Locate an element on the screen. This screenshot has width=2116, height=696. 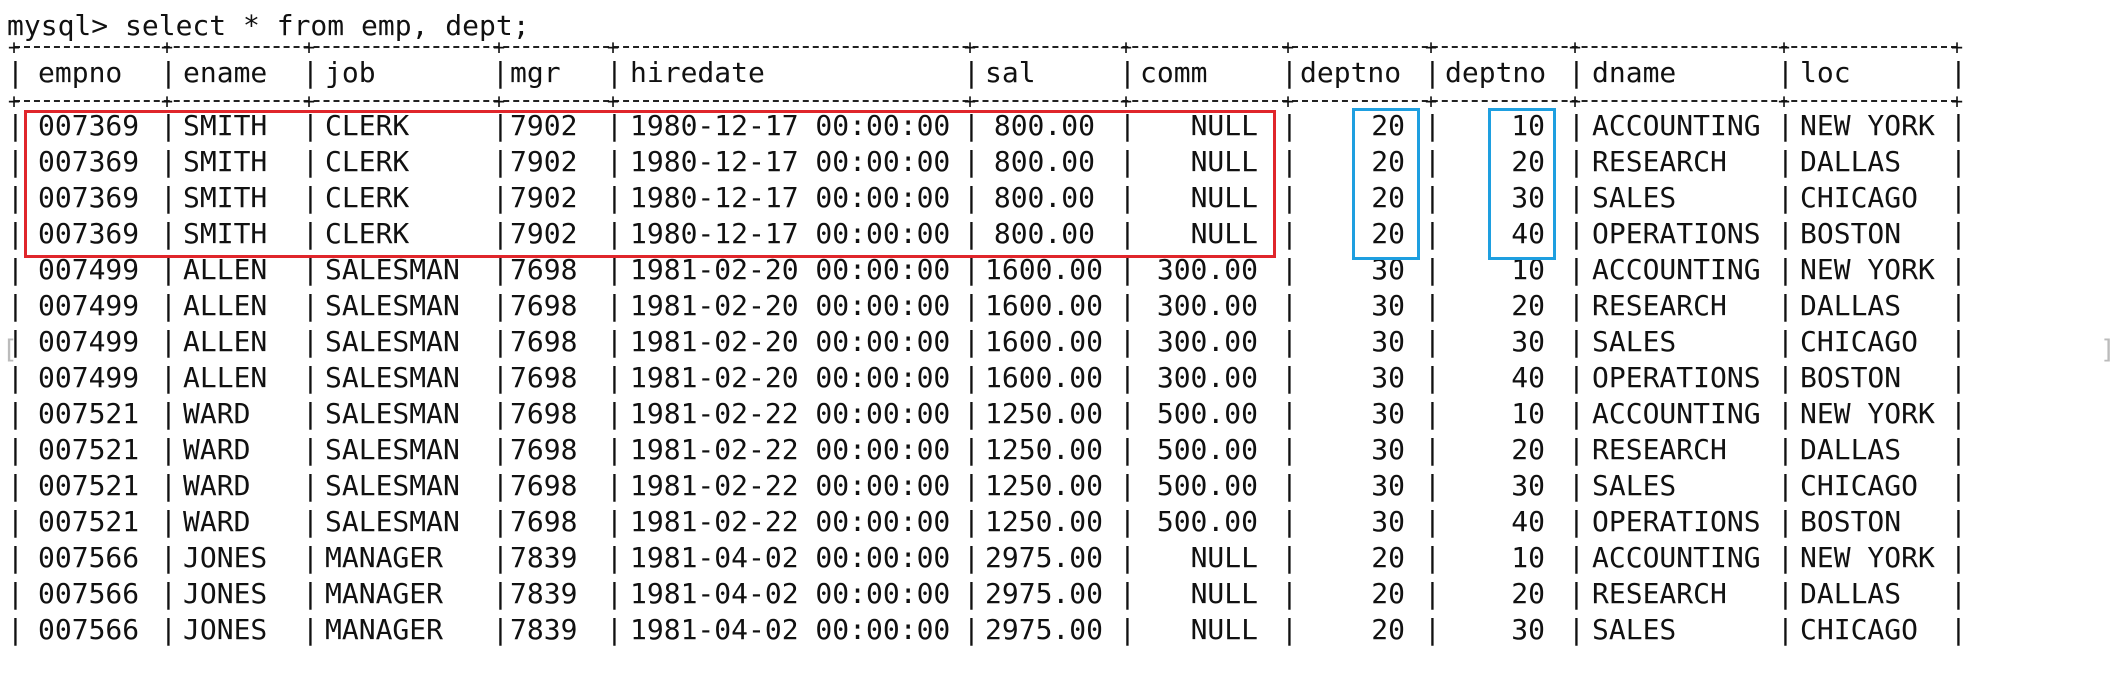
cell-empno: 007369 is located at coordinates (89, 125).